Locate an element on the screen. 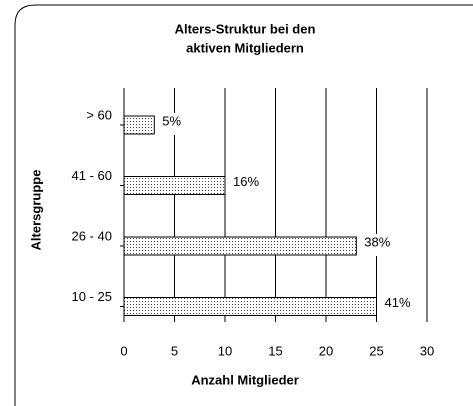 The width and height of the screenshot is (473, 406). y-tick-label: 10 - 25 is located at coordinates (92, 296).